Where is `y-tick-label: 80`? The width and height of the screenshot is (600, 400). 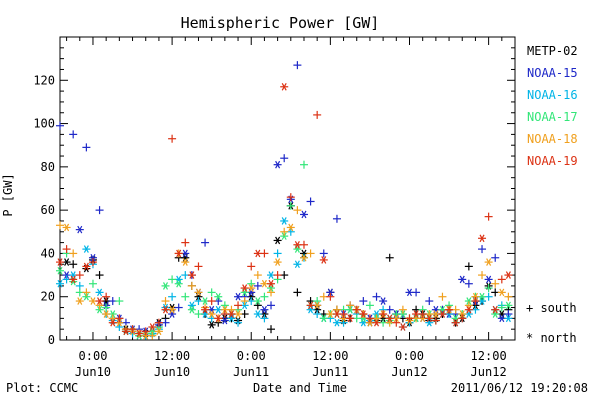 y-tick-label: 80 is located at coordinates (48, 167).